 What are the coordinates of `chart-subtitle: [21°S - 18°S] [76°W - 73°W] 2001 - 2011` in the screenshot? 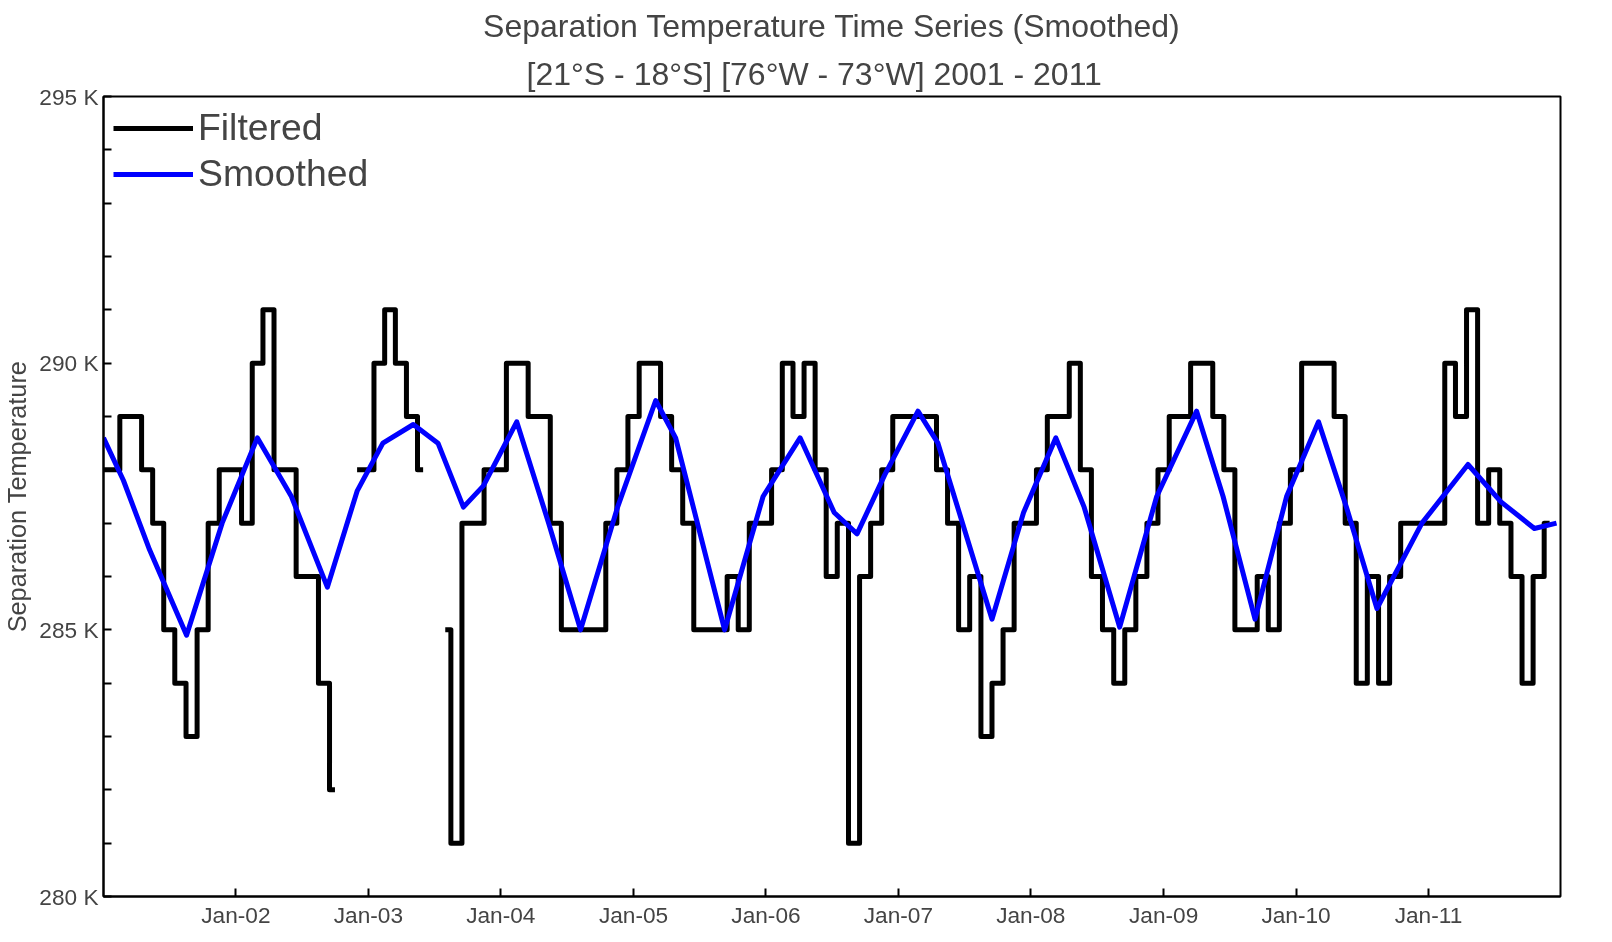 It's located at (814, 73).